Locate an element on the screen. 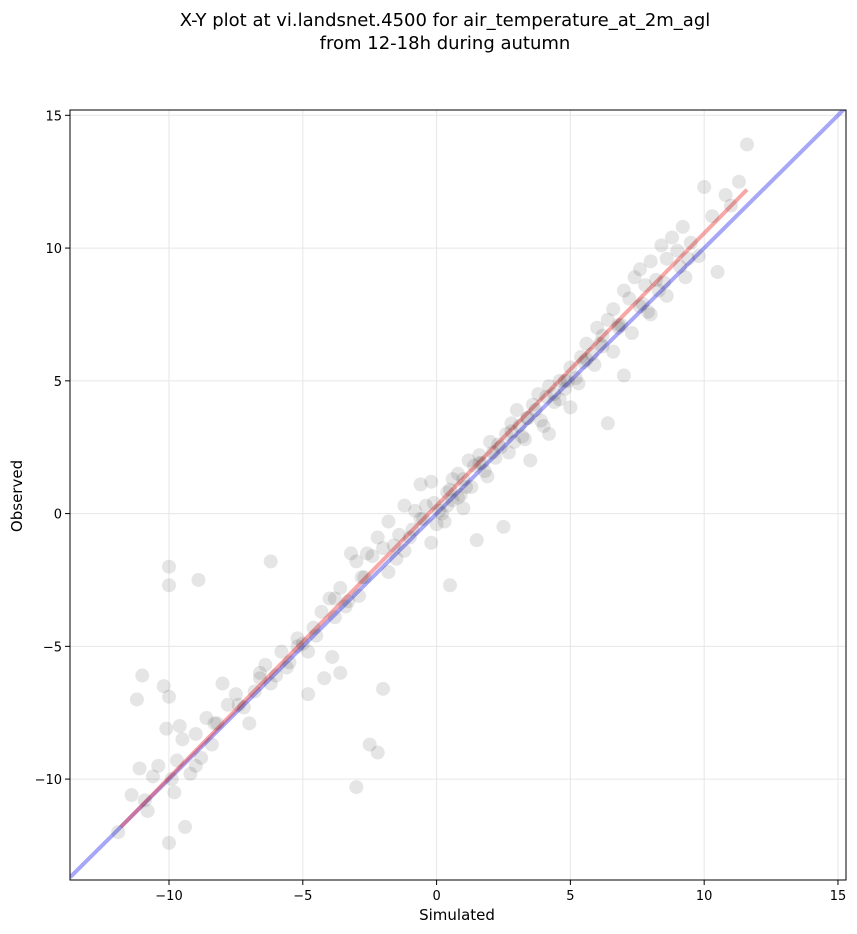 This screenshot has width=857, height=934. x-tick-label: 10 is located at coordinates (704, 896).